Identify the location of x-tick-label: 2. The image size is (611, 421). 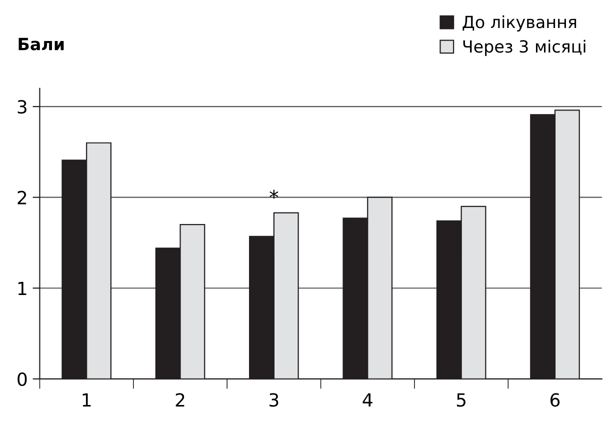
(180, 400).